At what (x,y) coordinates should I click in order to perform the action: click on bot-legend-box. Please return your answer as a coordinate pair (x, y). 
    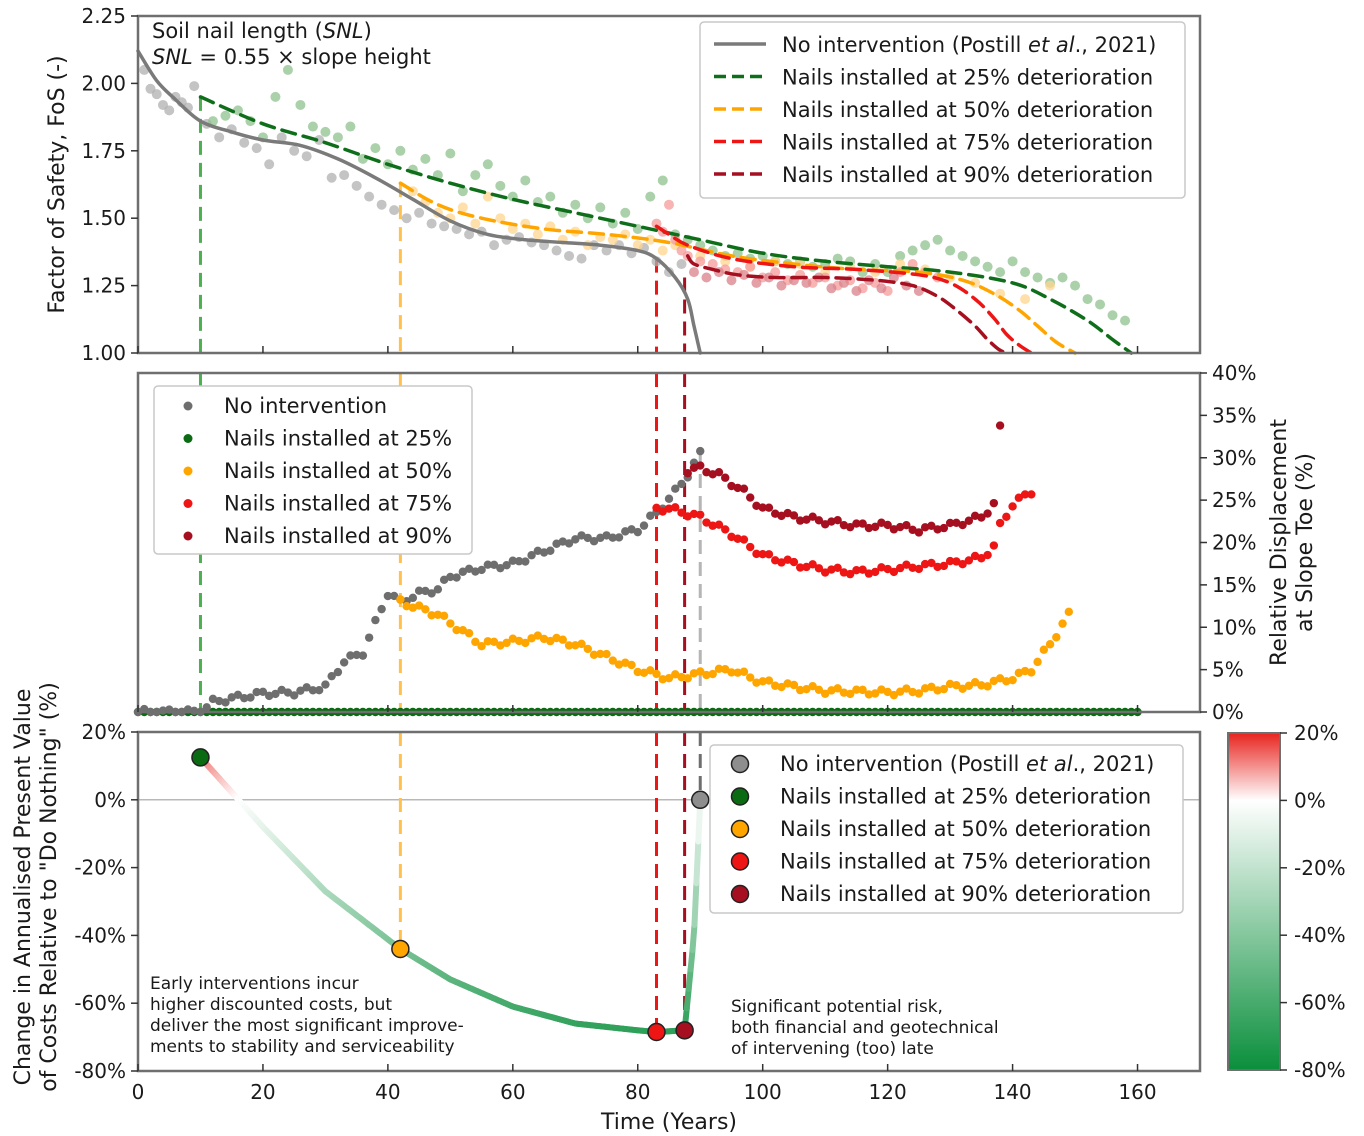
    Looking at the image, I should click on (946, 829).